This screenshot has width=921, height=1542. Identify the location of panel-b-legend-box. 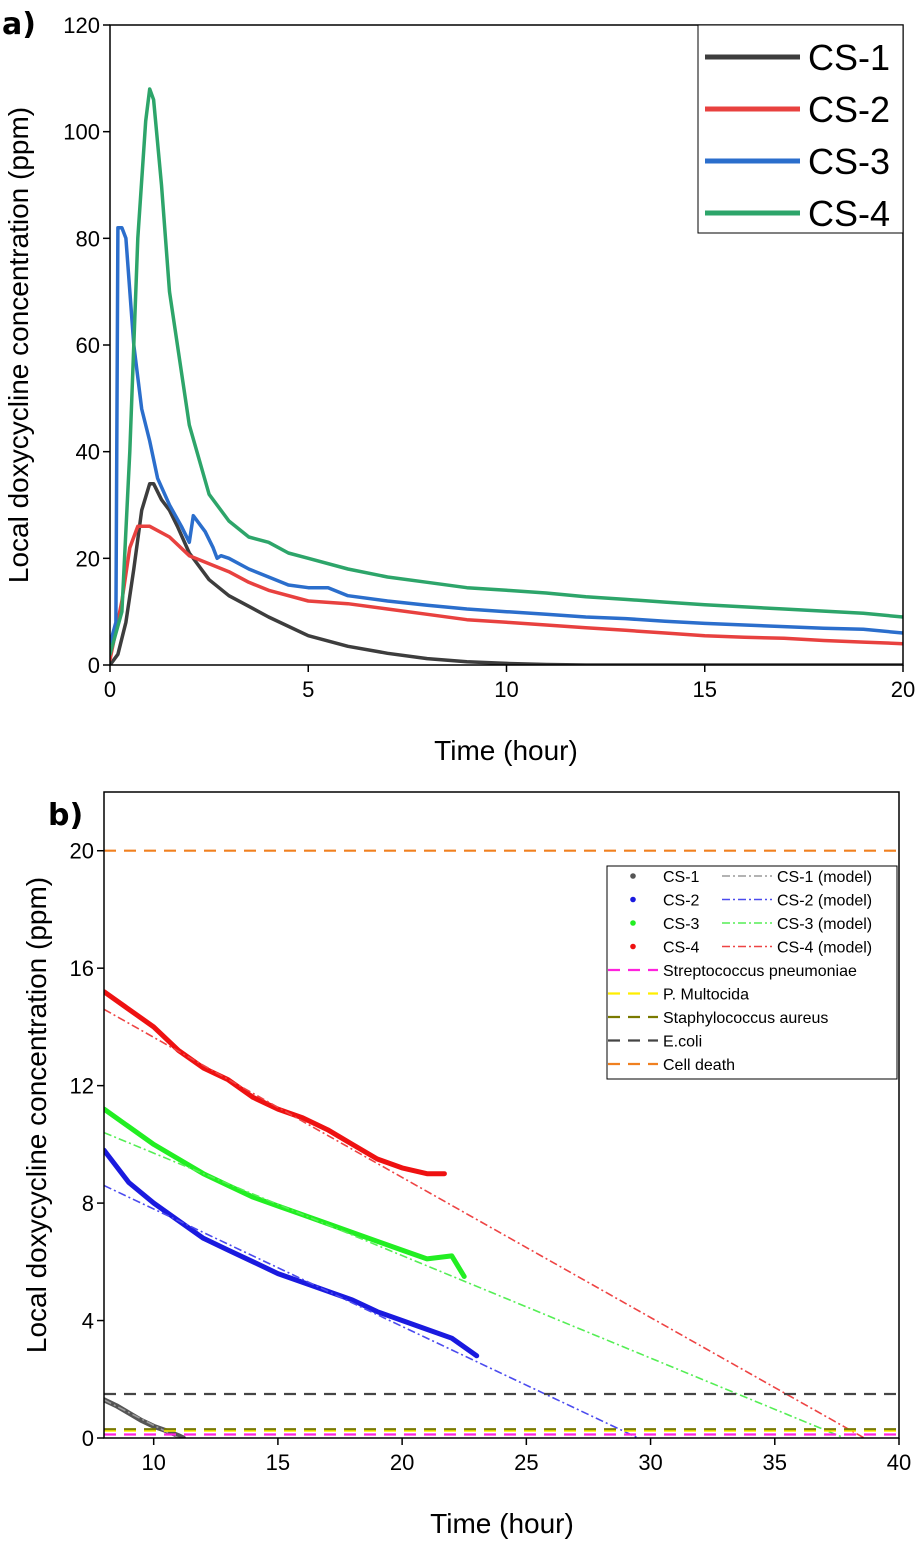
(752, 972).